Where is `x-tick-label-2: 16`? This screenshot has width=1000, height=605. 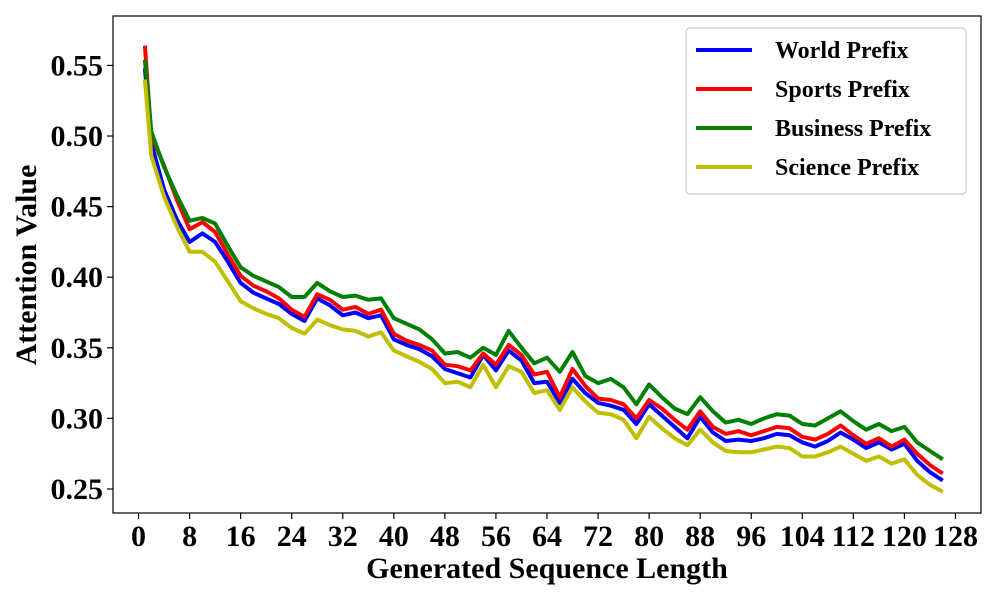 x-tick-label-2: 16 is located at coordinates (241, 536).